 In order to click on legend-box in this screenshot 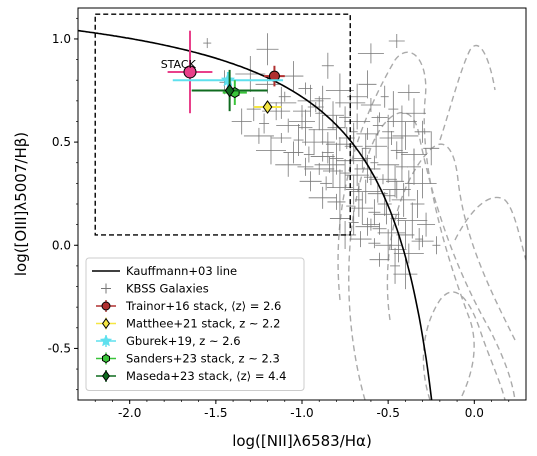, I will do `click(195, 324)`.